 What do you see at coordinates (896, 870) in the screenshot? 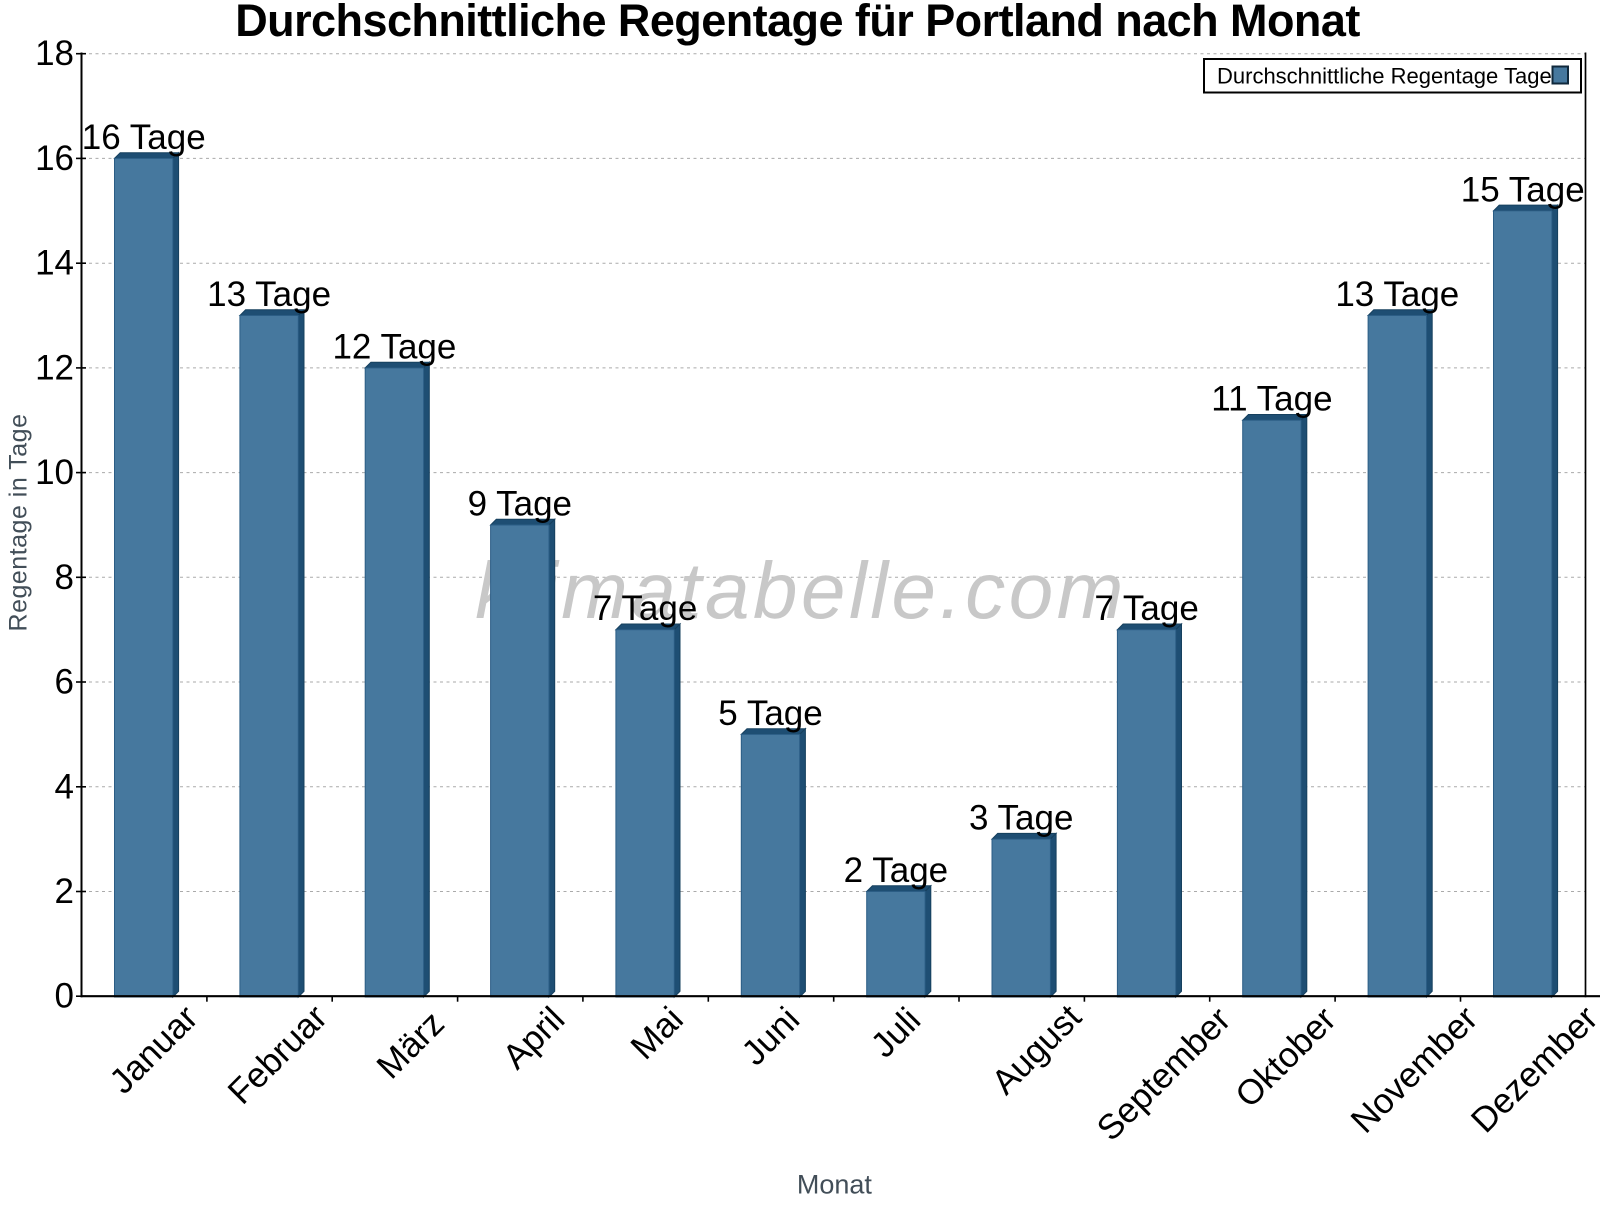
I see `svg-text: 2 Tage` at bounding box center [896, 870].